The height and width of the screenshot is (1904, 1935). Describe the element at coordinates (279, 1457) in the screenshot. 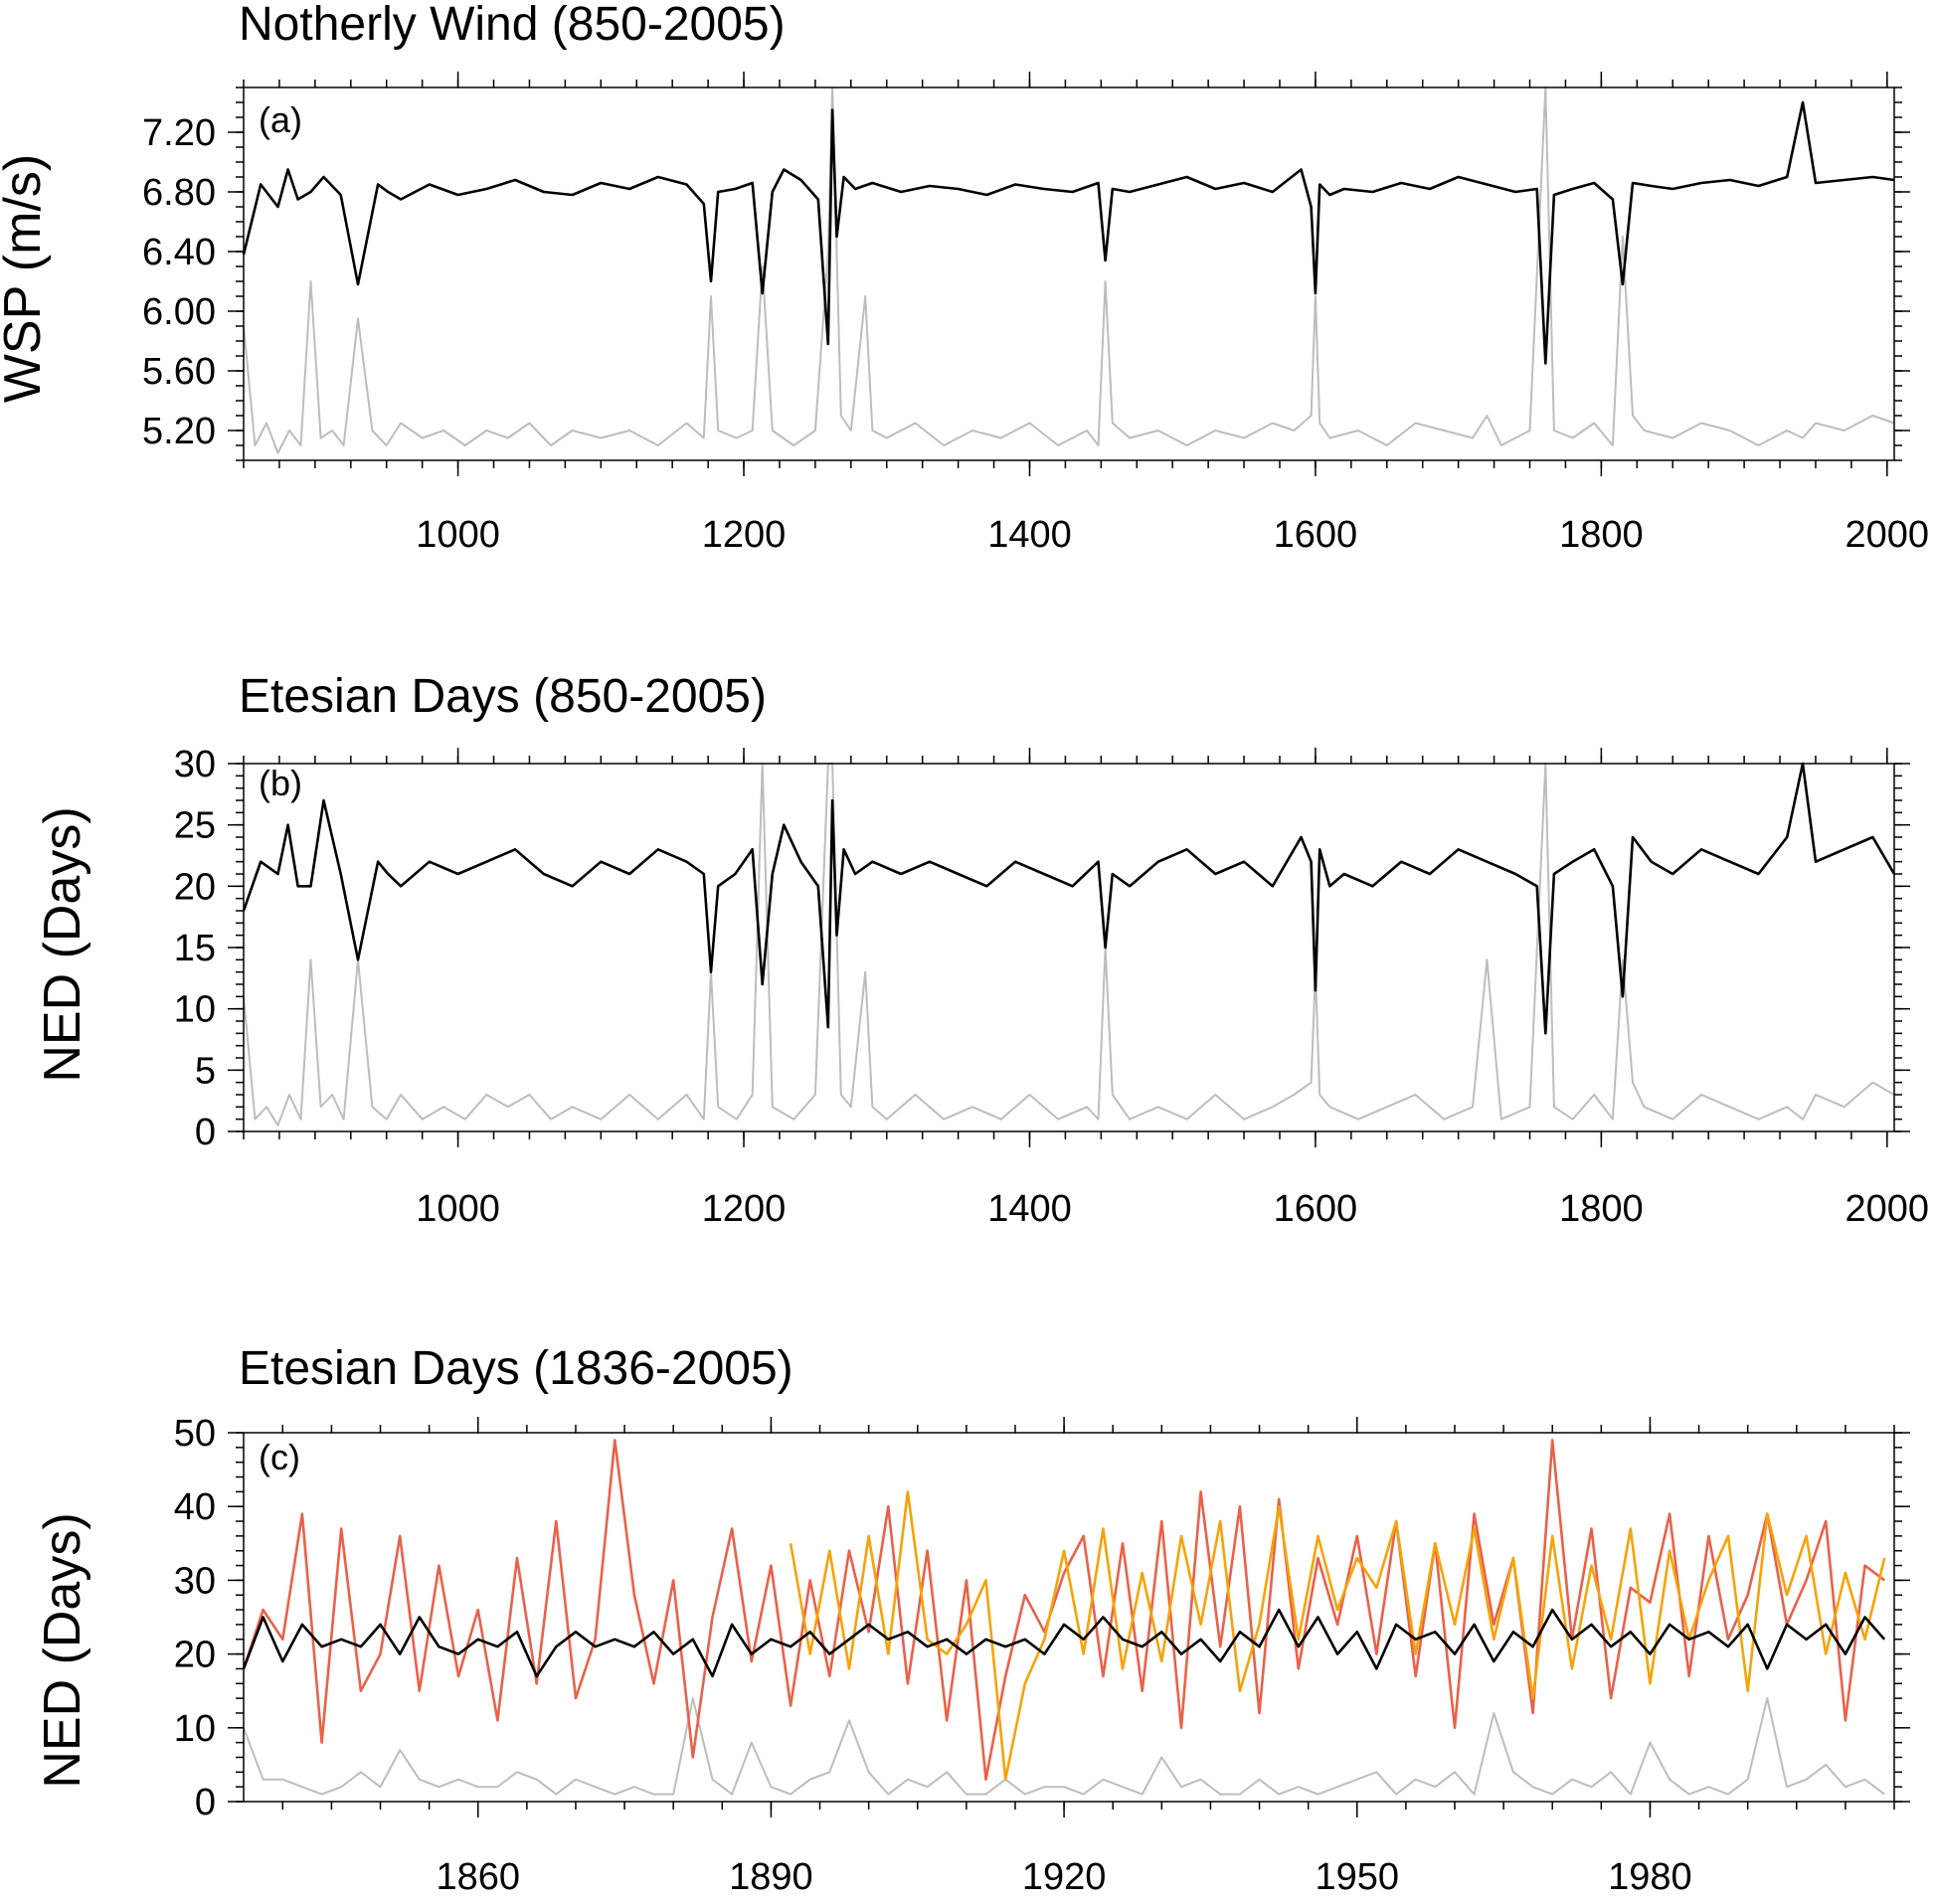

I see `panel-c-letter: (c)` at that location.